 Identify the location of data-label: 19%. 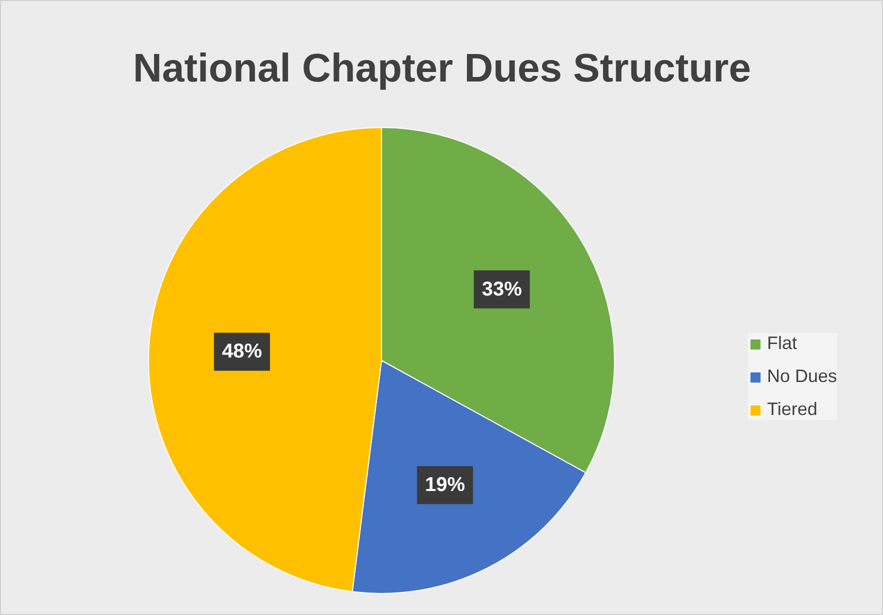
(445, 485).